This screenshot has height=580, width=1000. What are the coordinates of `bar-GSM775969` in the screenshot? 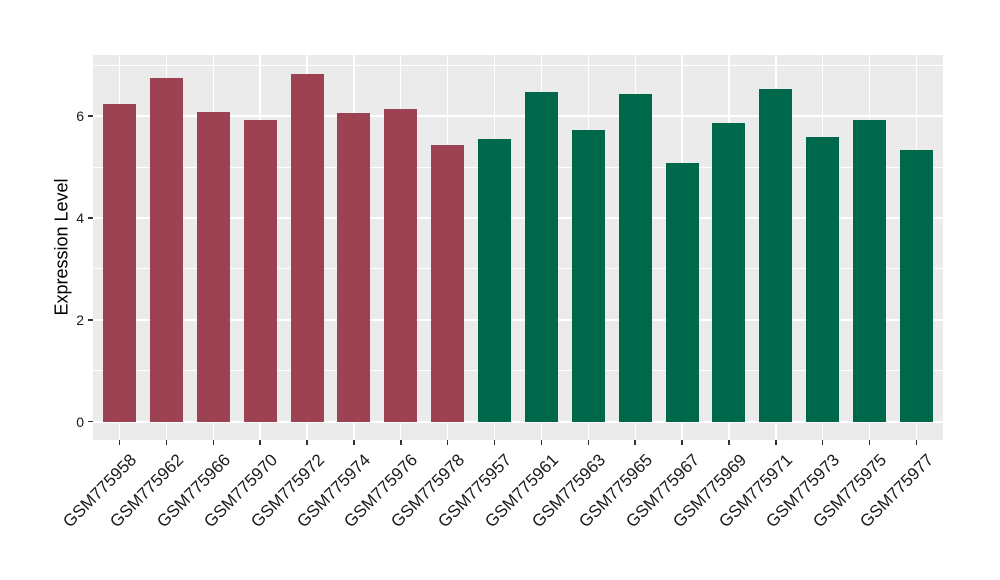 It's located at (729, 272).